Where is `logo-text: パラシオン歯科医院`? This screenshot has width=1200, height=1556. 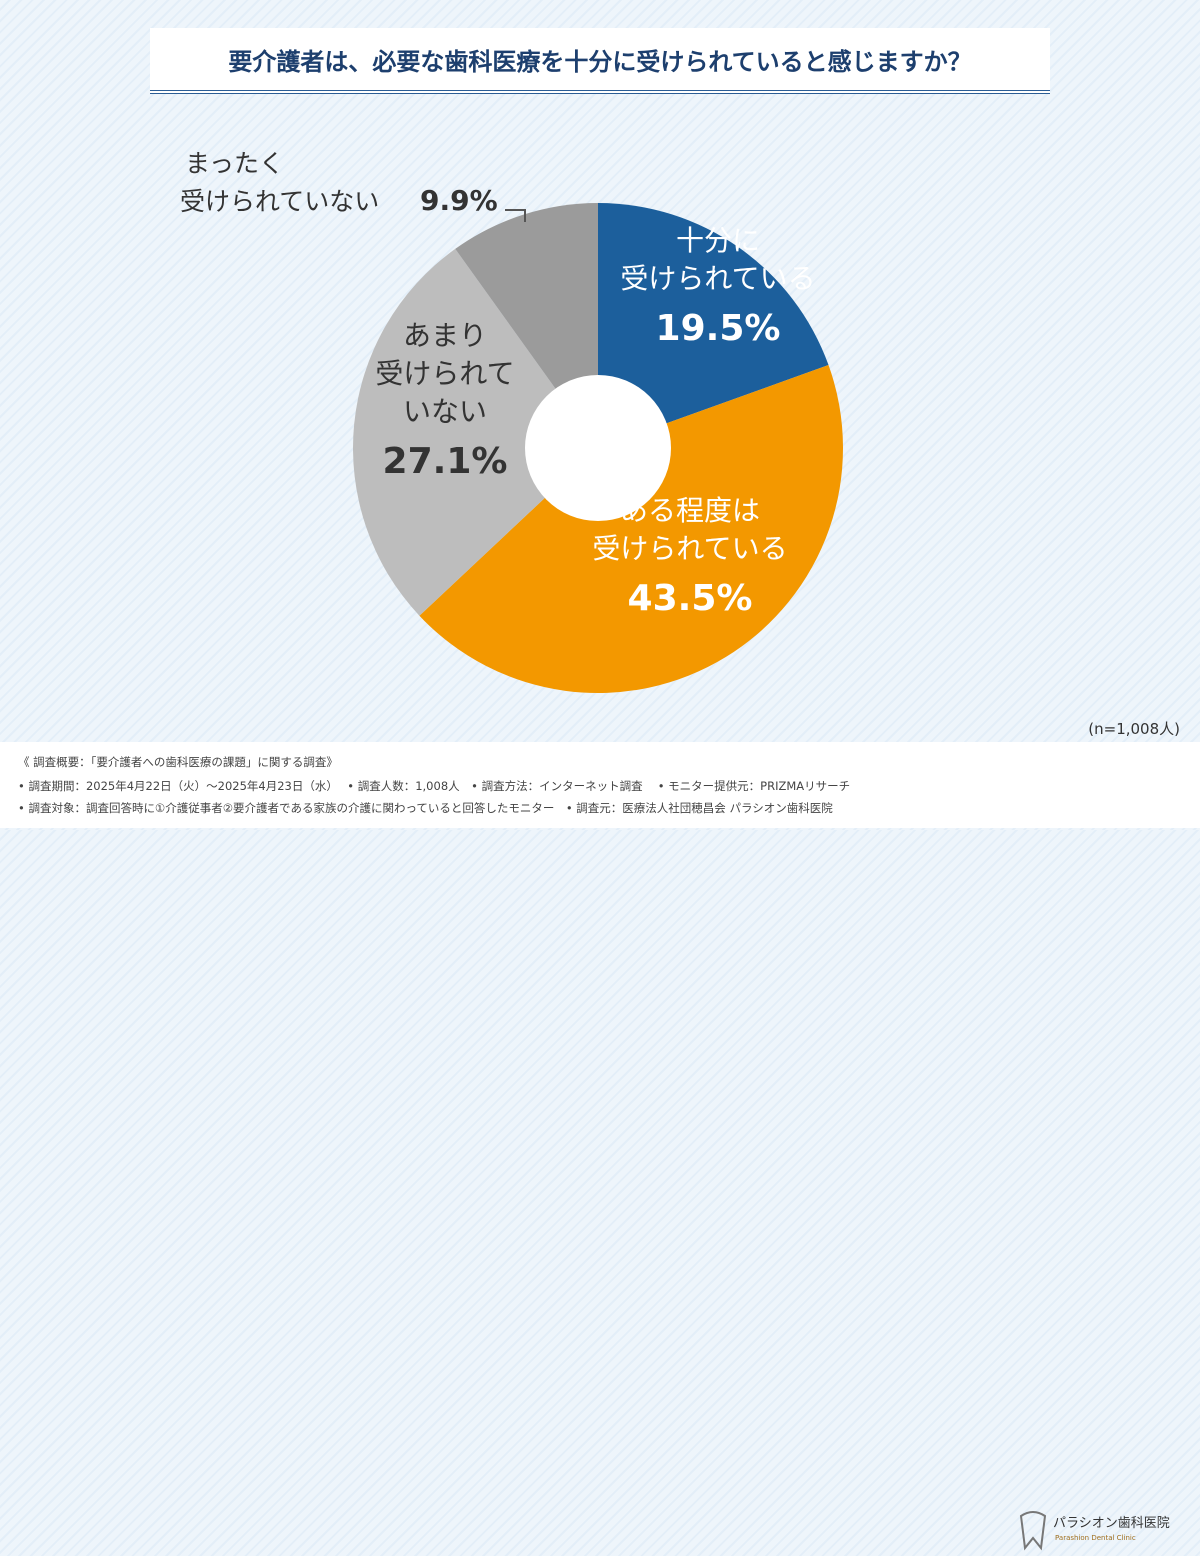
logo-text: パラシオン歯科医院 is located at coordinates (1111, 1523).